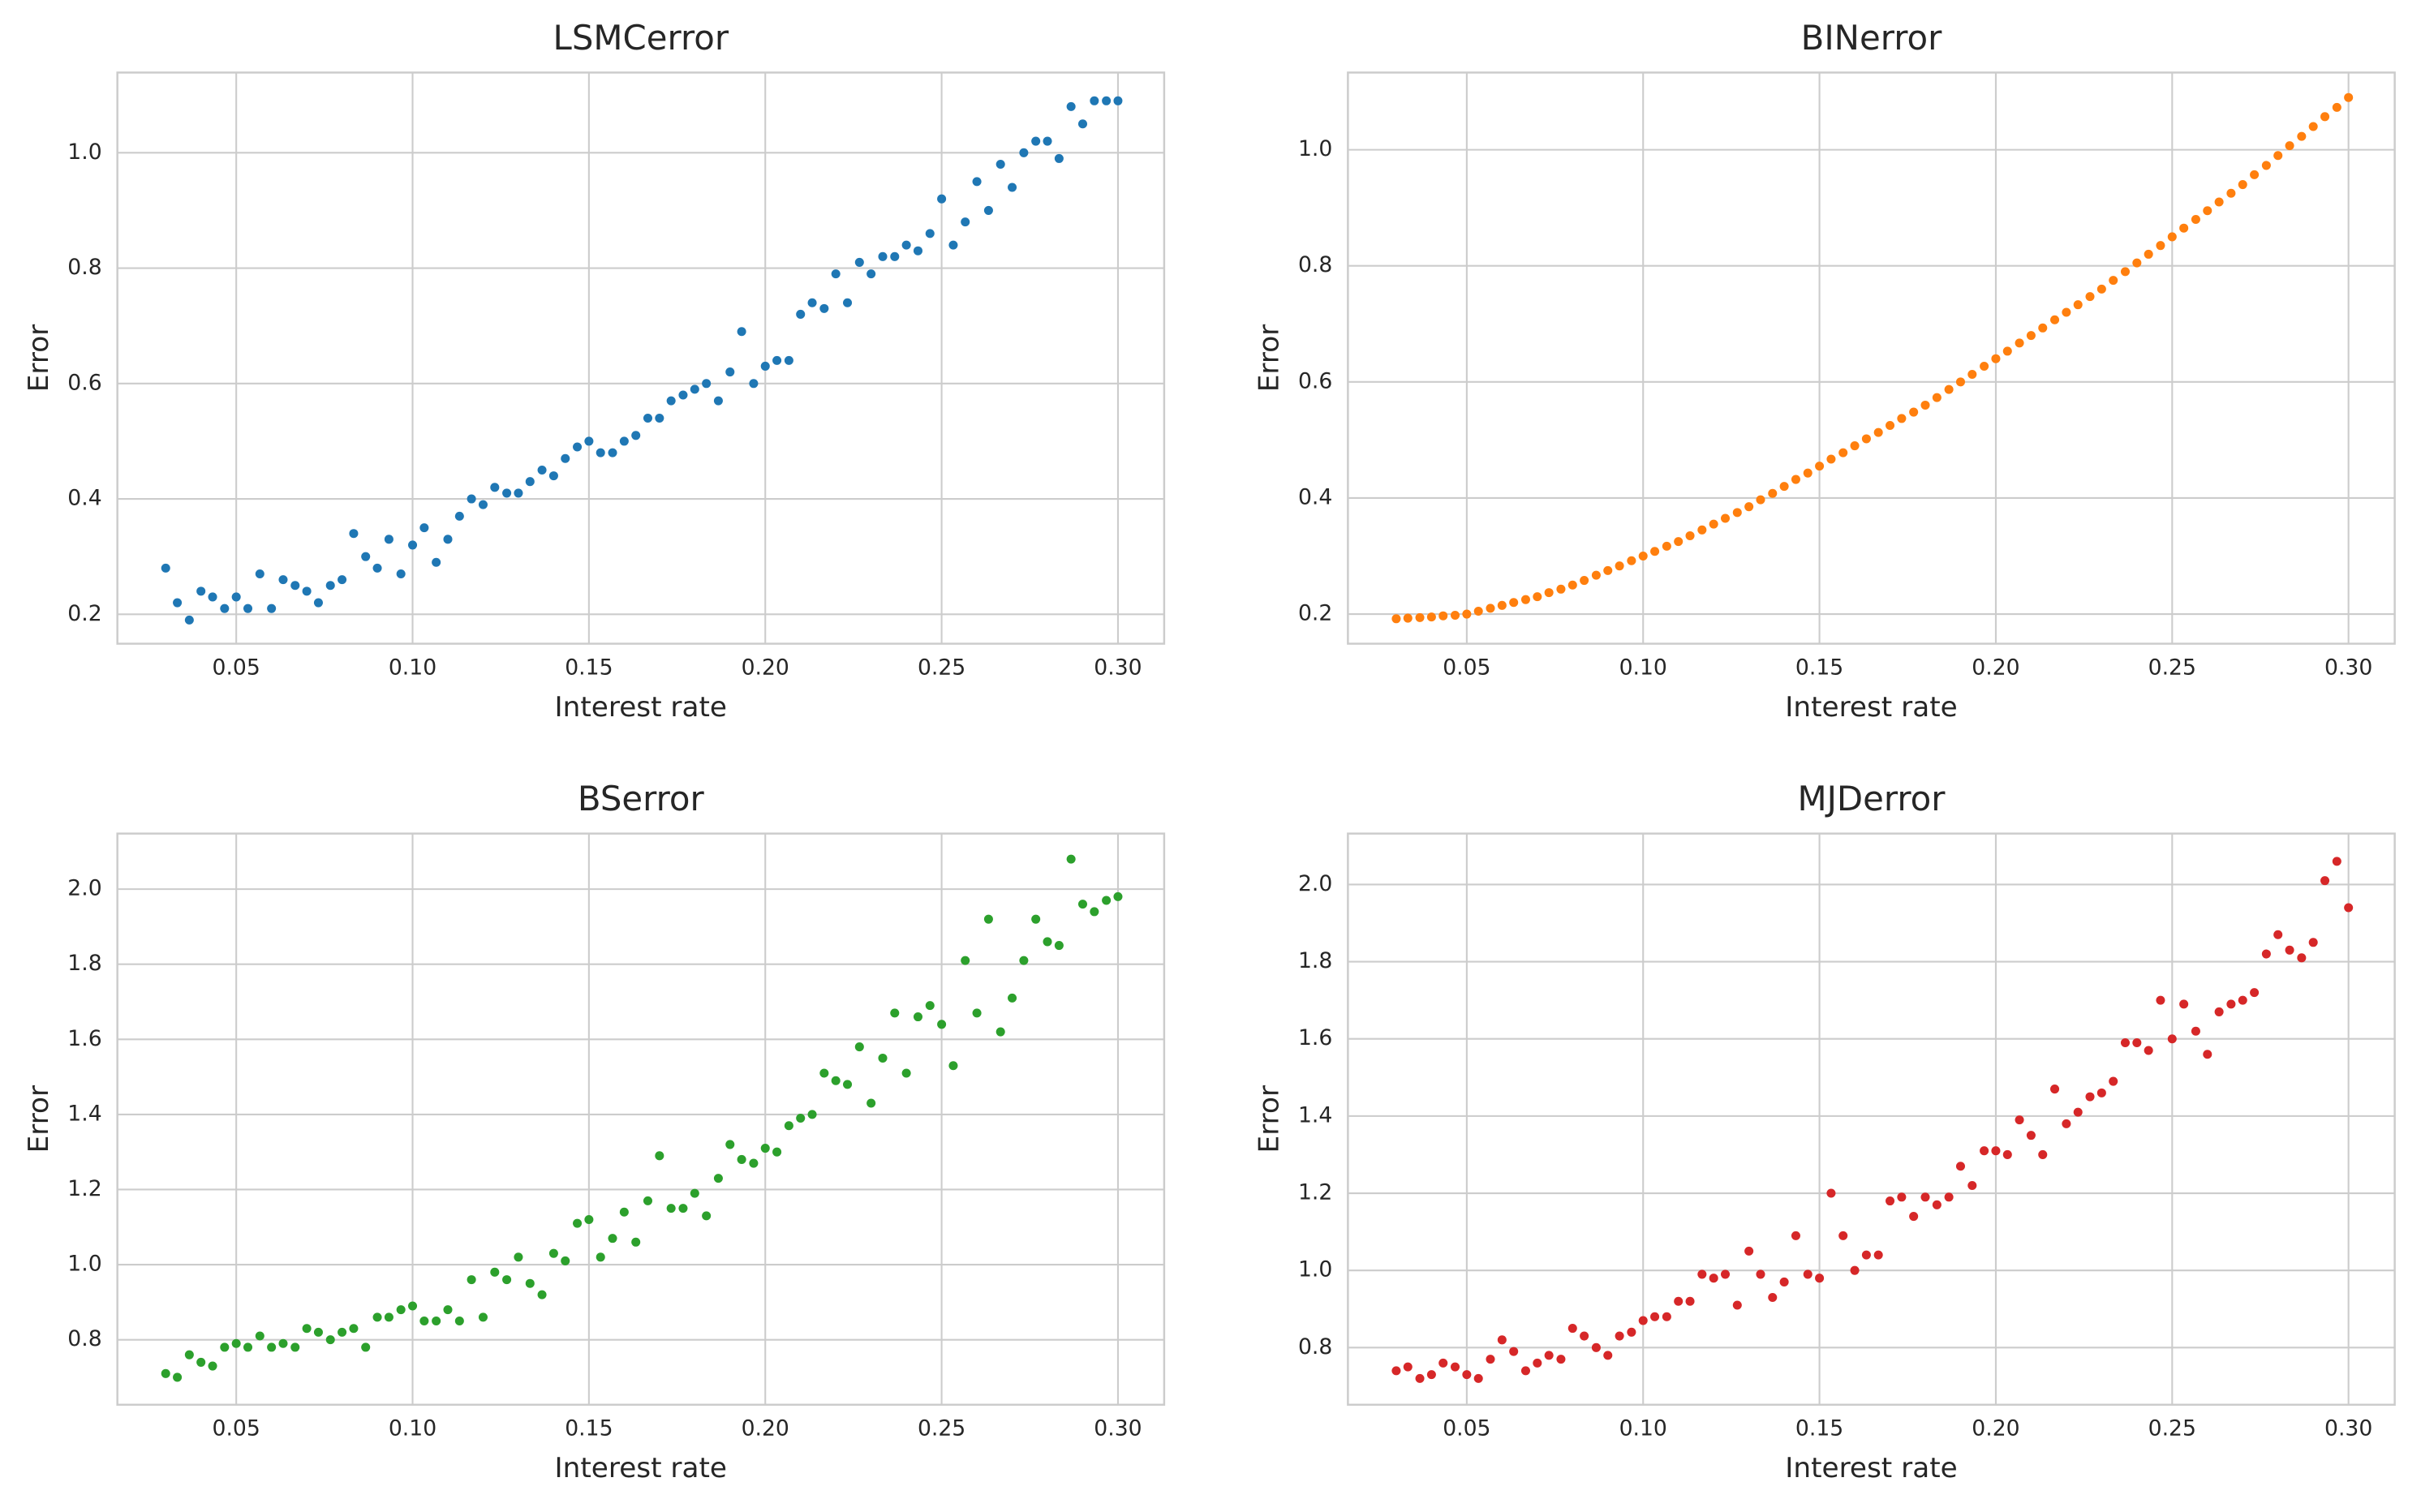 This screenshot has width=2421, height=1512. What do you see at coordinates (1872, 38) in the screenshot?
I see `subplot-title: BINerror` at bounding box center [1872, 38].